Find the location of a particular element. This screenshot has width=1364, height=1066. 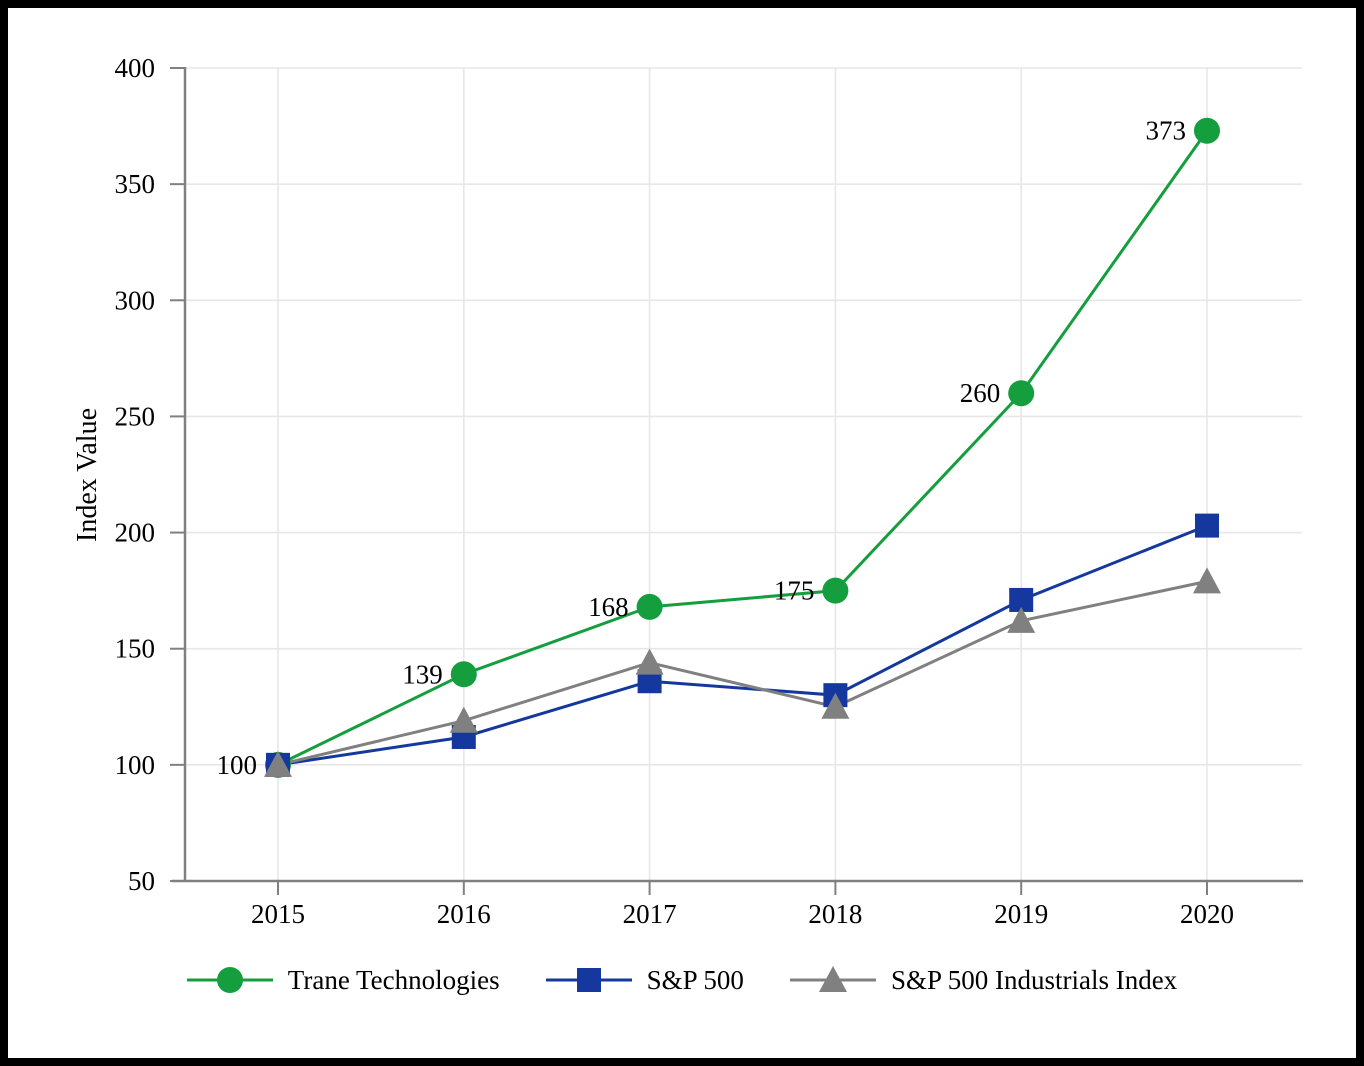

legend-marker-s-p-500-industrials-index is located at coordinates (832, 979).